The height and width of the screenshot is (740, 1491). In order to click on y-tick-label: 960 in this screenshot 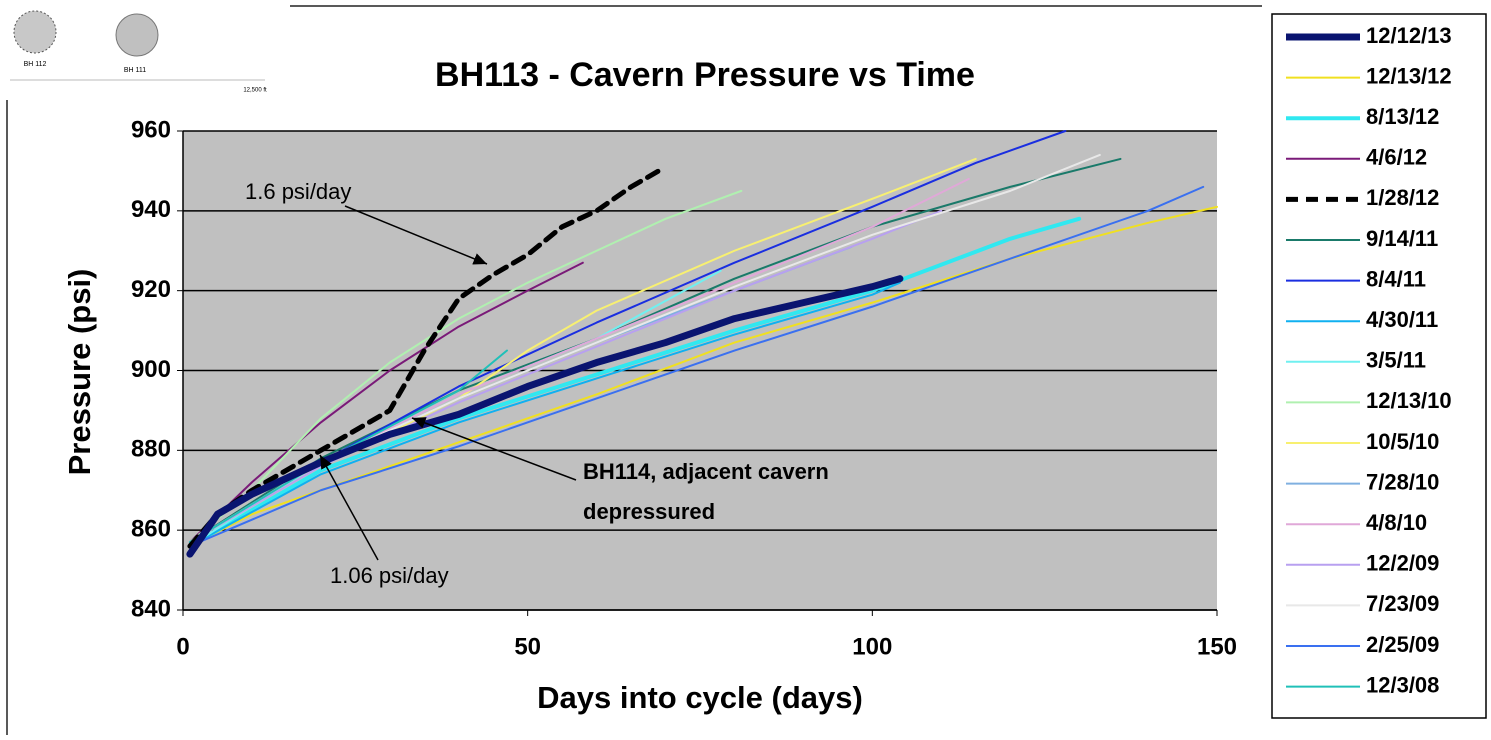, I will do `click(151, 129)`.